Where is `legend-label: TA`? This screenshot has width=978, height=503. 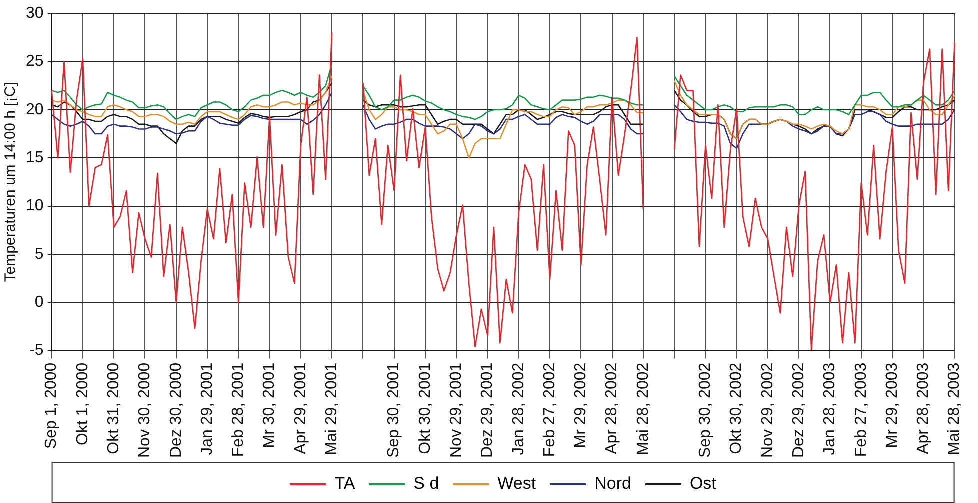 legend-label: TA is located at coordinates (345, 484).